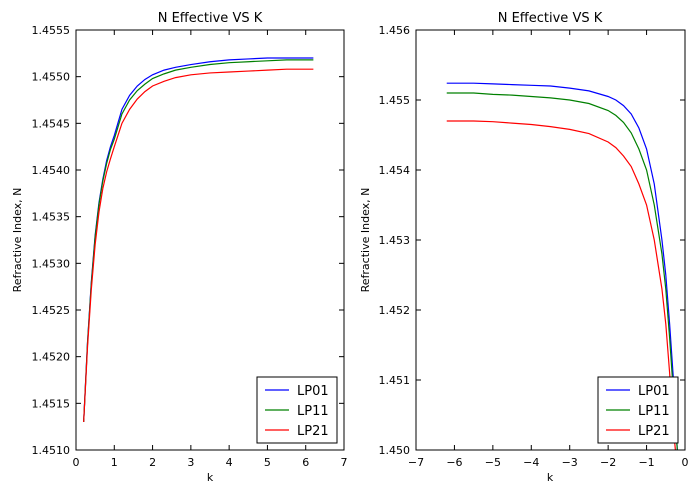 This screenshot has width=700, height=500. I want to click on right-y-tick-label: 1.454, so click(395, 170).